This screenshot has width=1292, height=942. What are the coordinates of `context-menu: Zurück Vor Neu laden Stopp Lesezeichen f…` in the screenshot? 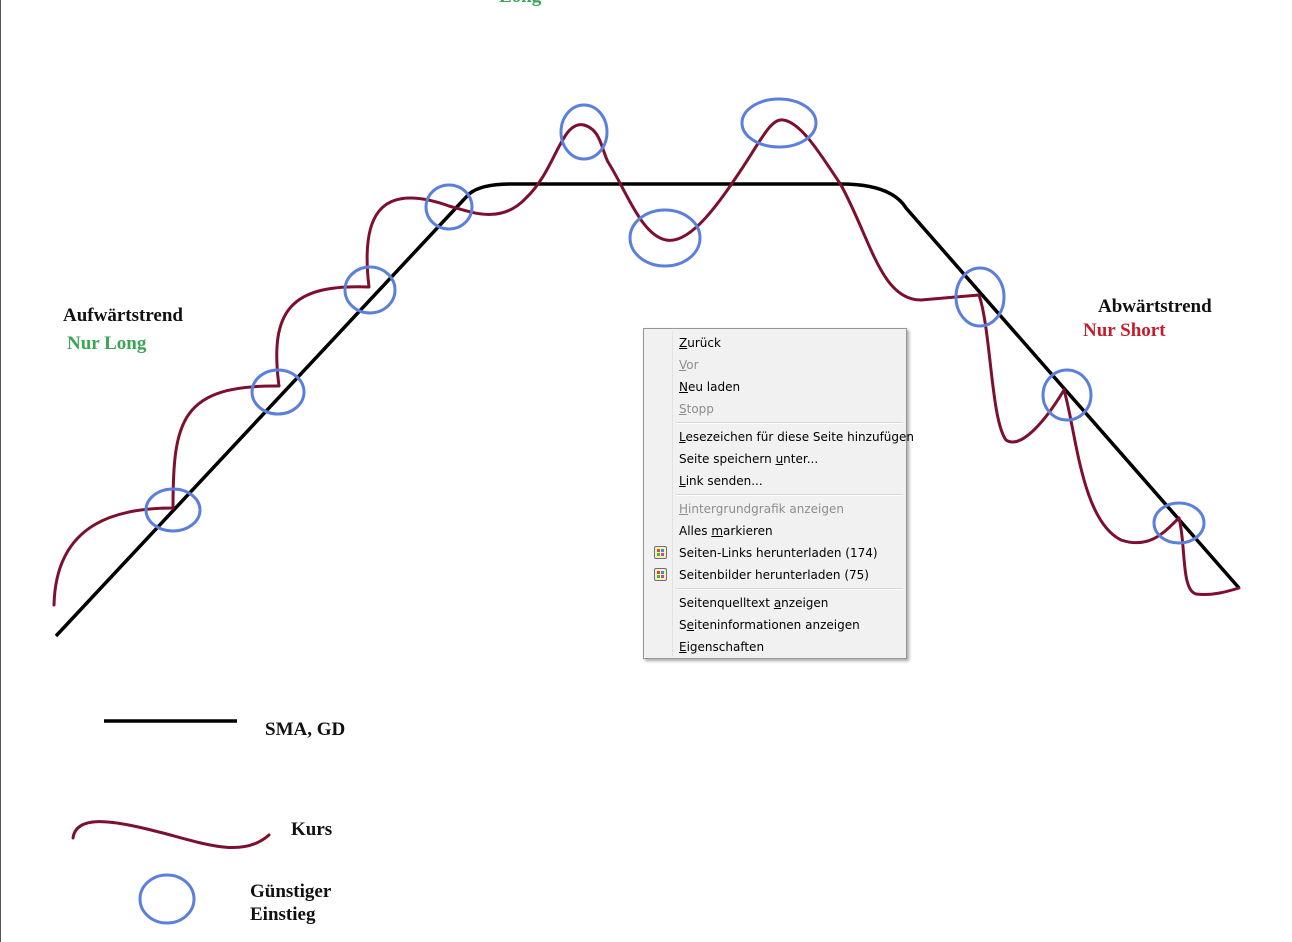 It's located at (779, 493).